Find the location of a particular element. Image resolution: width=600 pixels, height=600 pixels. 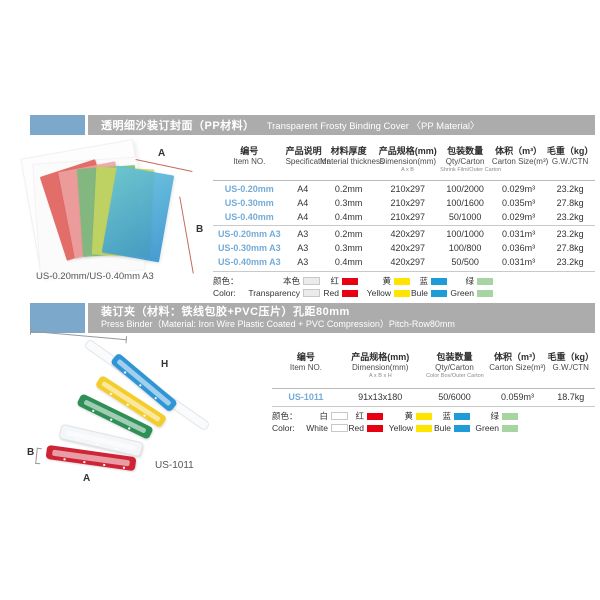

section2-product-illustration: H B A US-1011 is located at coordinates (146, 407).